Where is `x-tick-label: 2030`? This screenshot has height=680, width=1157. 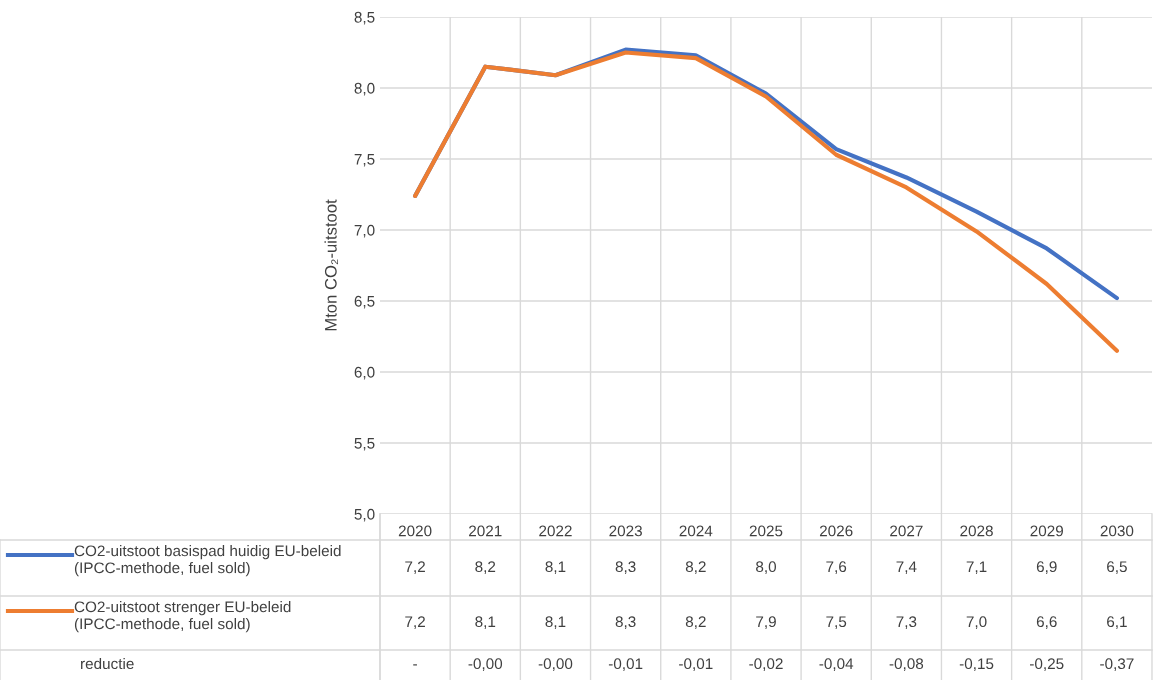 x-tick-label: 2030 is located at coordinates (1117, 531).